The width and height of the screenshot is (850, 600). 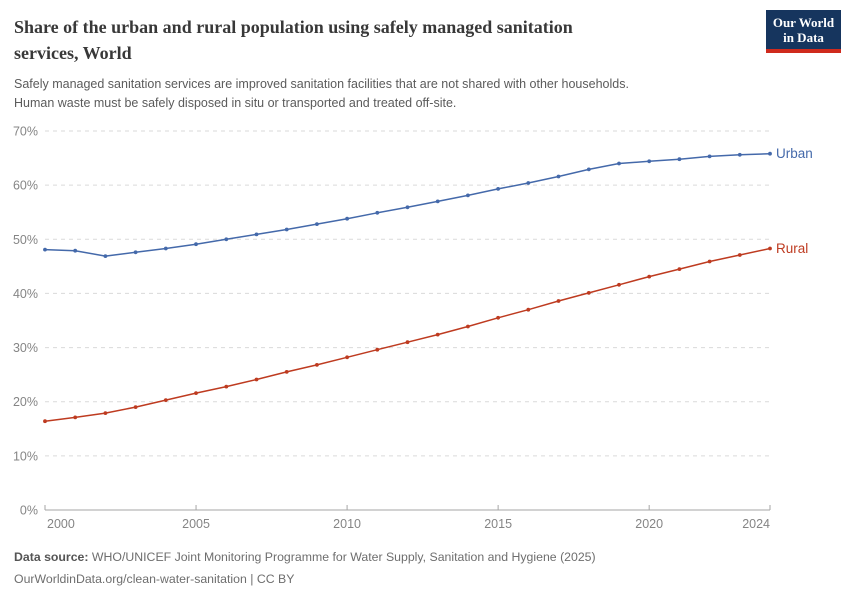 I want to click on y-tick-label: 30%, so click(x=25, y=348).